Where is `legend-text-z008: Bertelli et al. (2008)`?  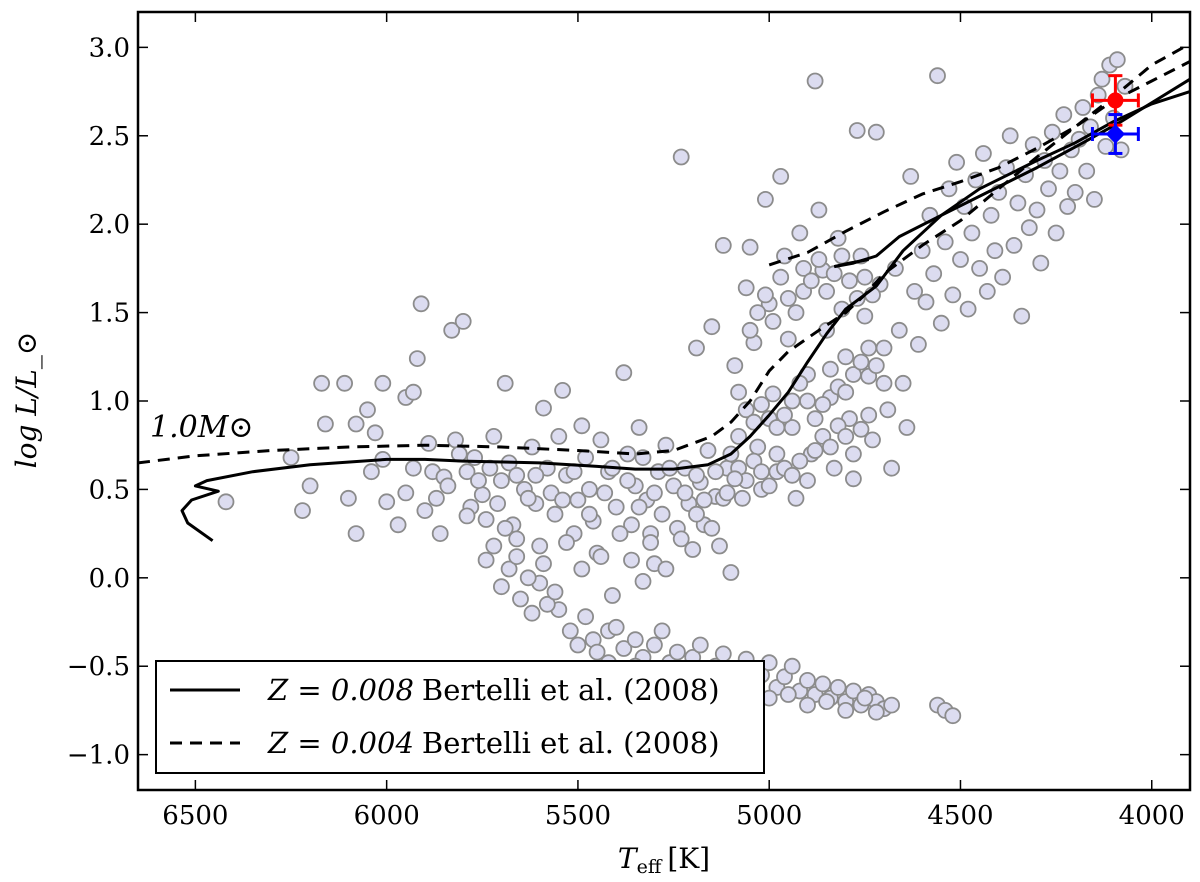 legend-text-z008: Bertelli et al. (2008) is located at coordinates (571, 690).